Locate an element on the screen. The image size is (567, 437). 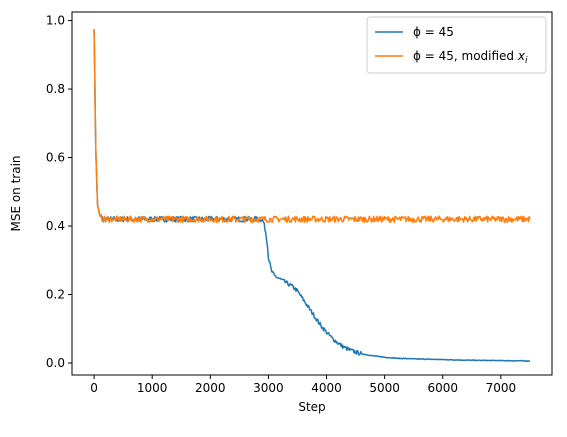
y-axis-label: MSE on train is located at coordinates (16, 193).